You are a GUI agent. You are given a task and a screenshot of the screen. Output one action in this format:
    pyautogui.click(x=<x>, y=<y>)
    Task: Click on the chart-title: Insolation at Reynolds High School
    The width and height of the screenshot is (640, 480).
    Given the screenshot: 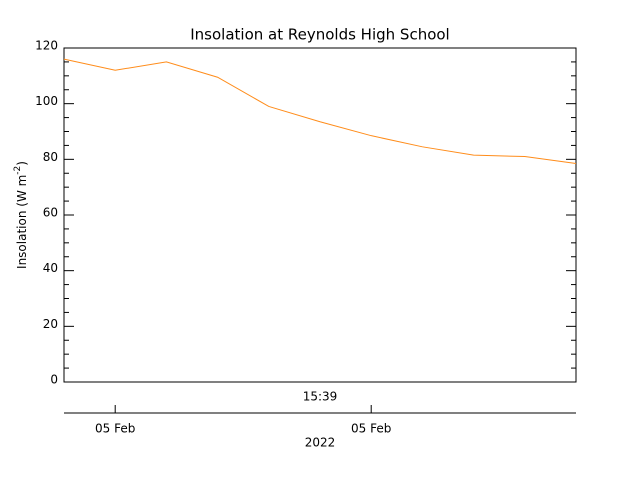 What is the action you would take?
    pyautogui.click(x=319, y=35)
    